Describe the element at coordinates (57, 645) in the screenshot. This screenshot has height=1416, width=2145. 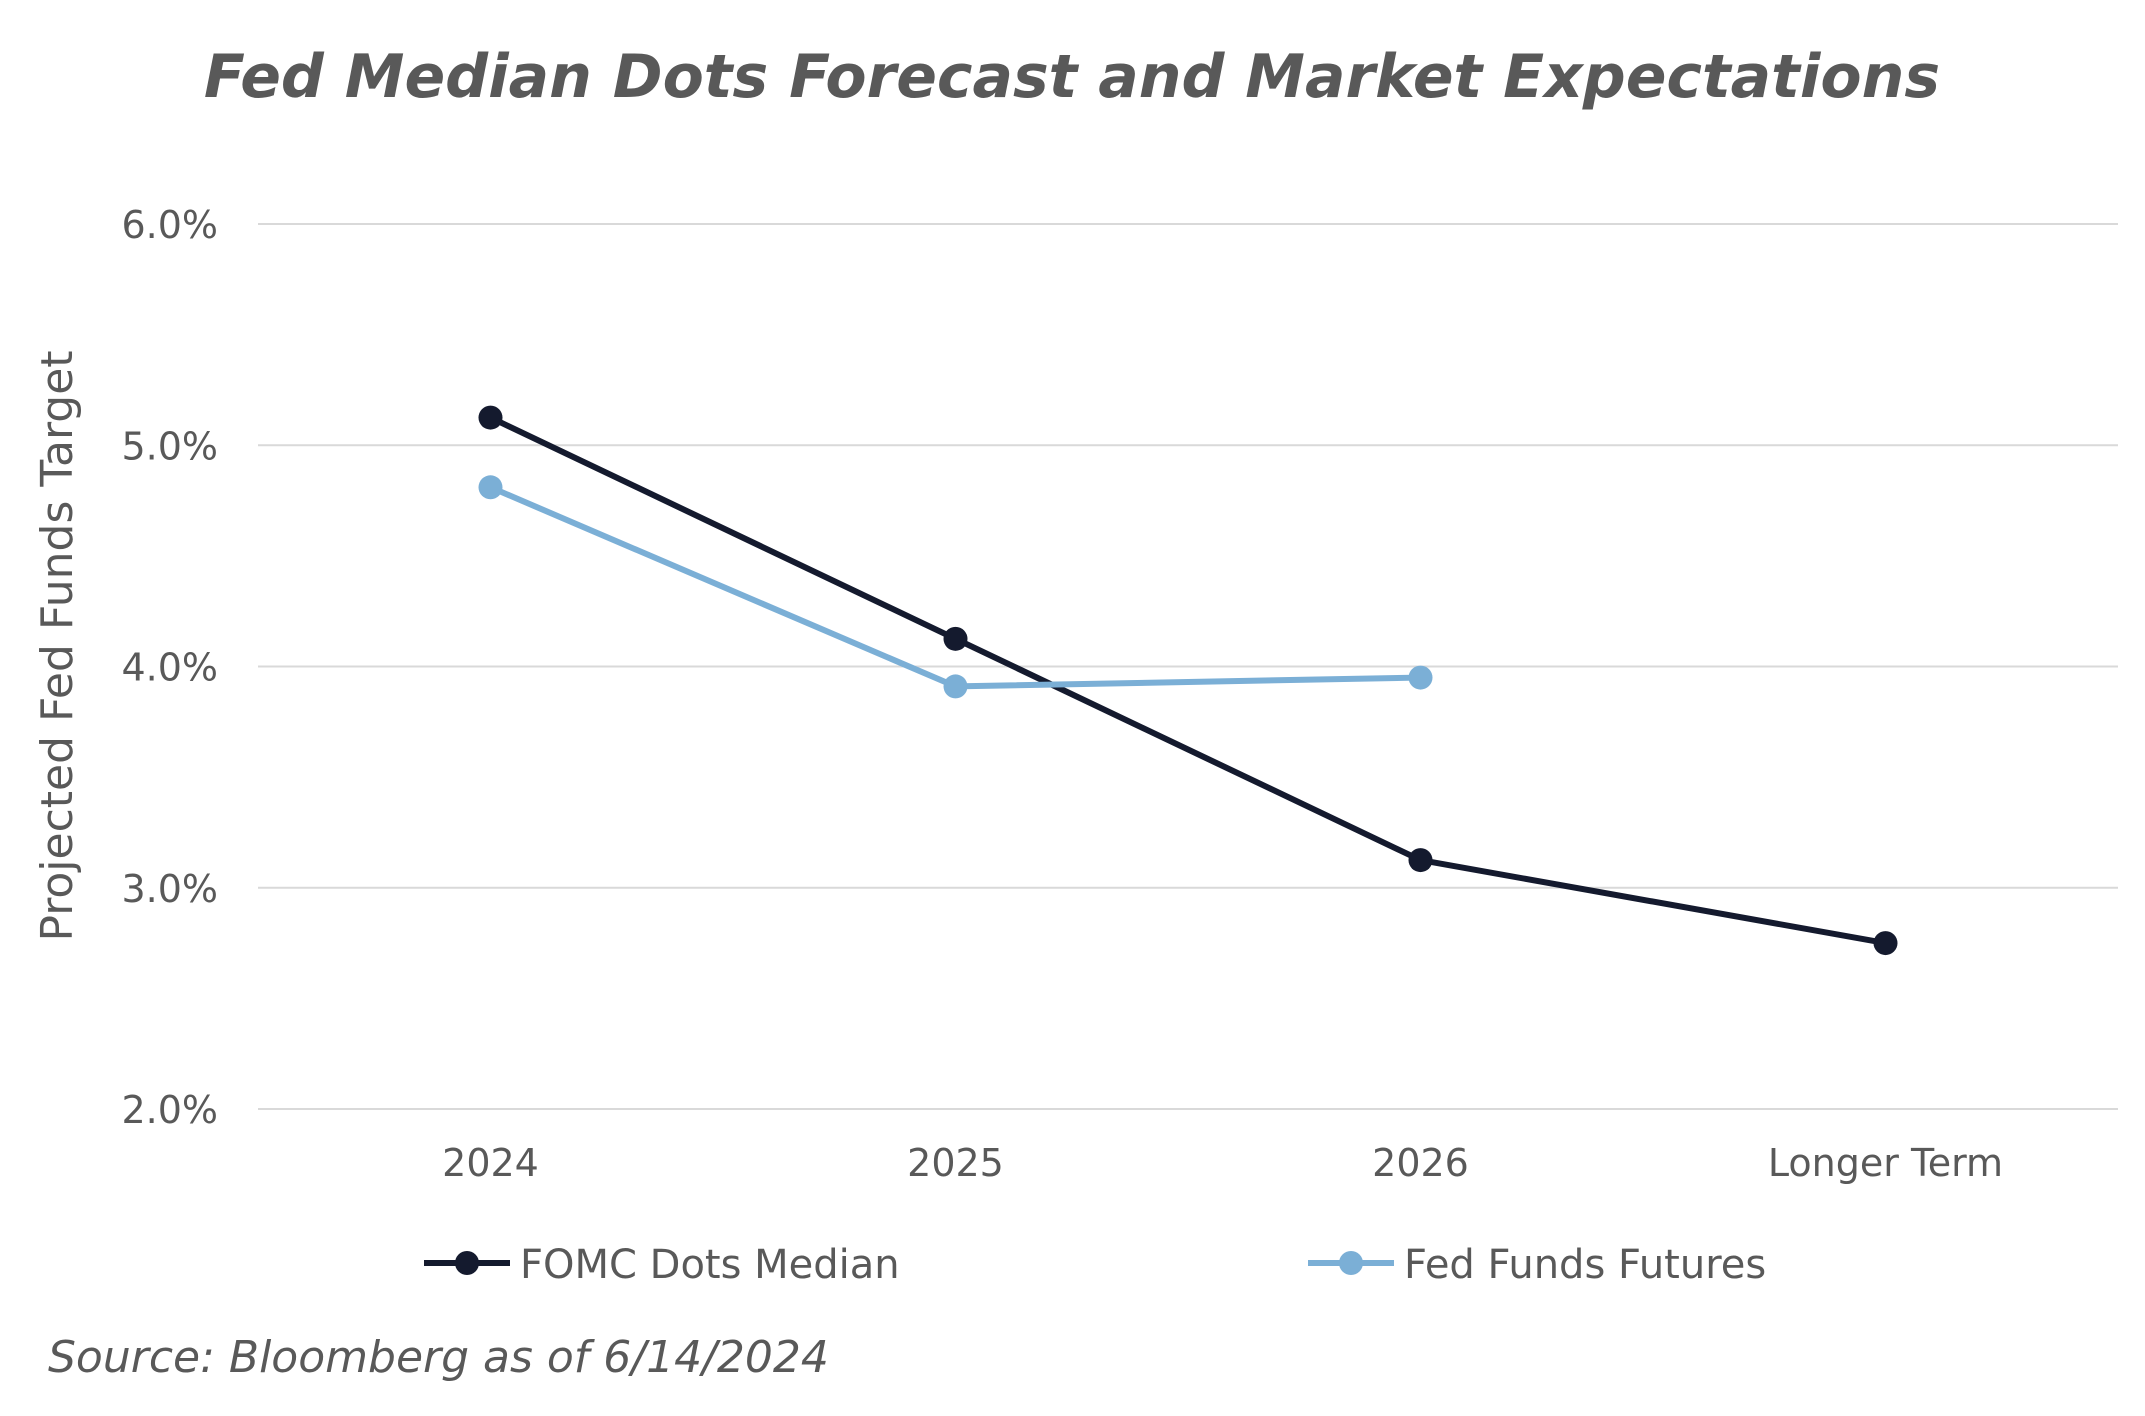
I see `y-axis-label: Projected Fed Funds Target` at that location.